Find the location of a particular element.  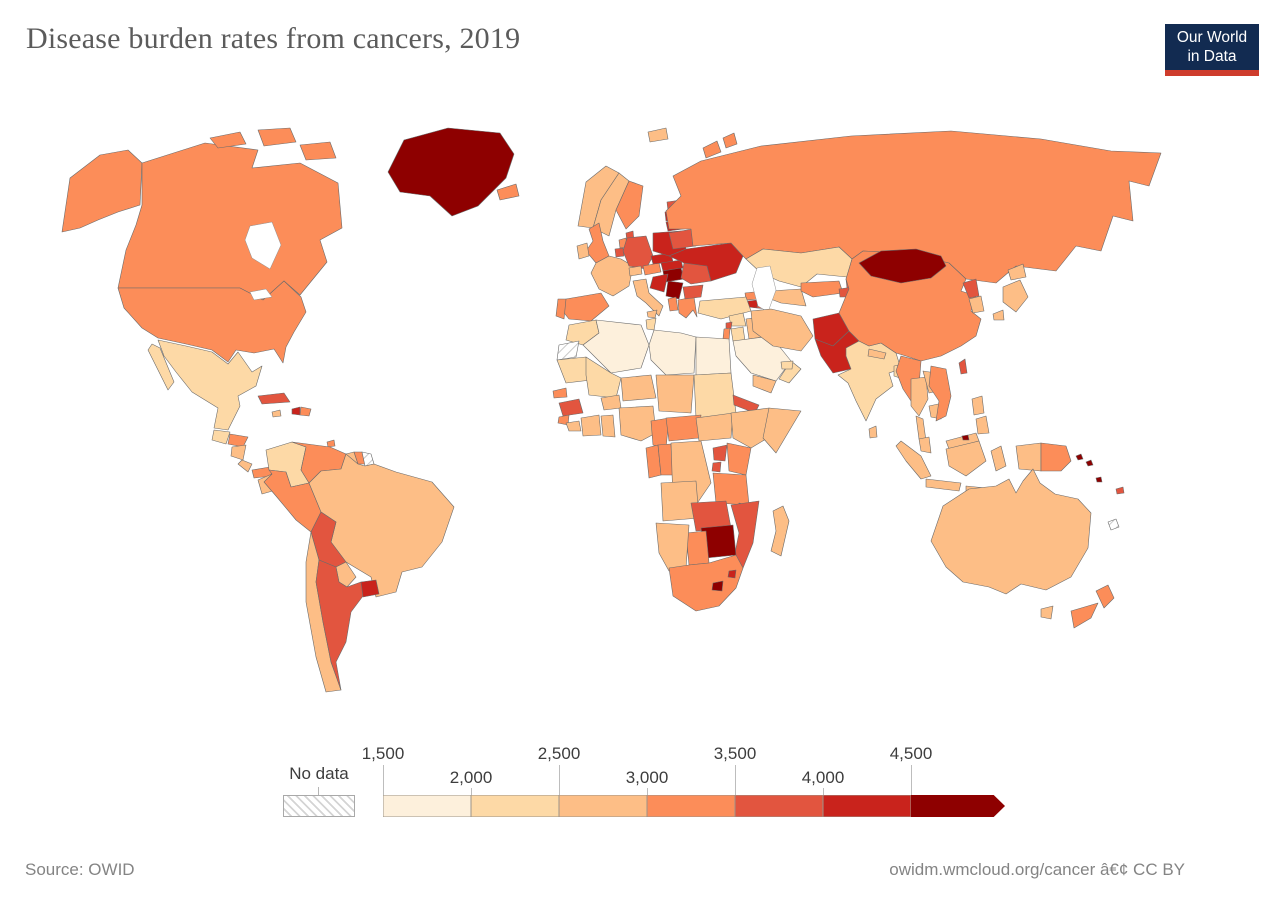

country-mongolia is located at coordinates (902, 266).